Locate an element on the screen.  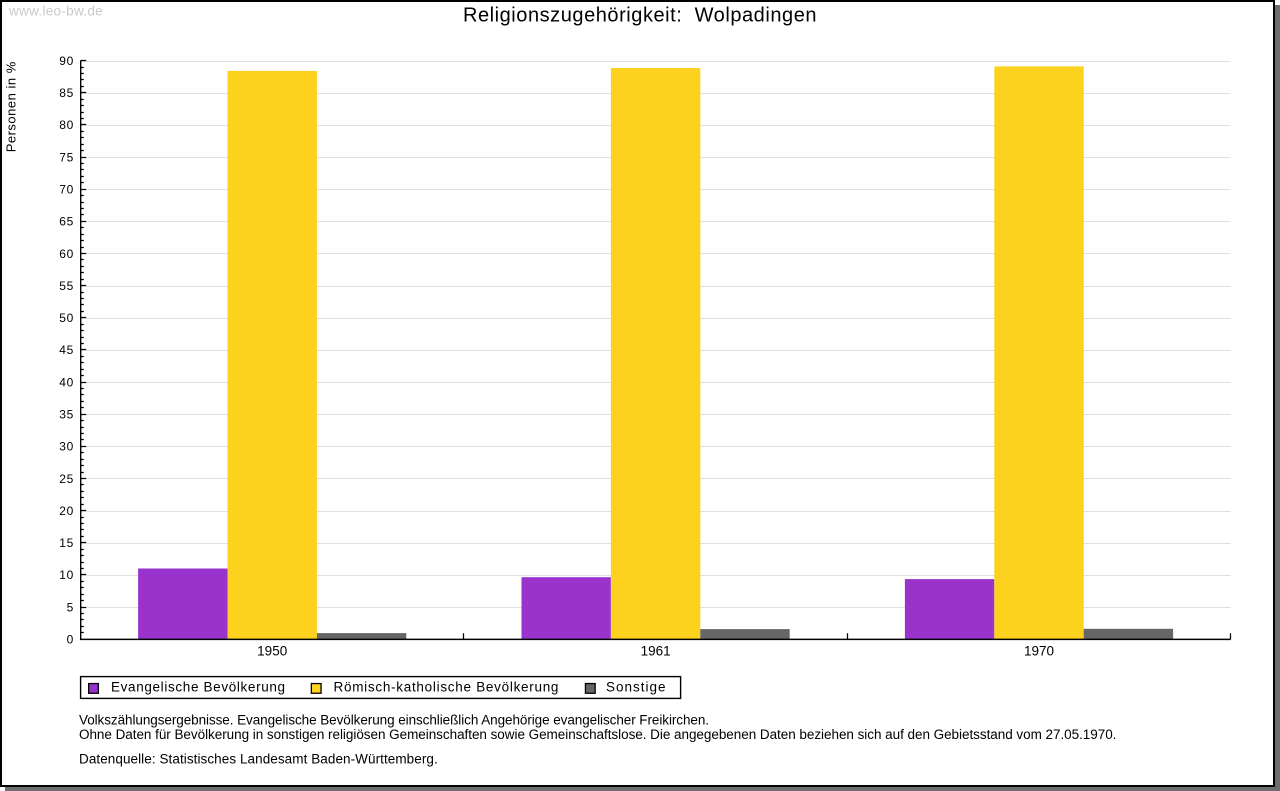
svg-text: 1970 is located at coordinates (1039, 651).